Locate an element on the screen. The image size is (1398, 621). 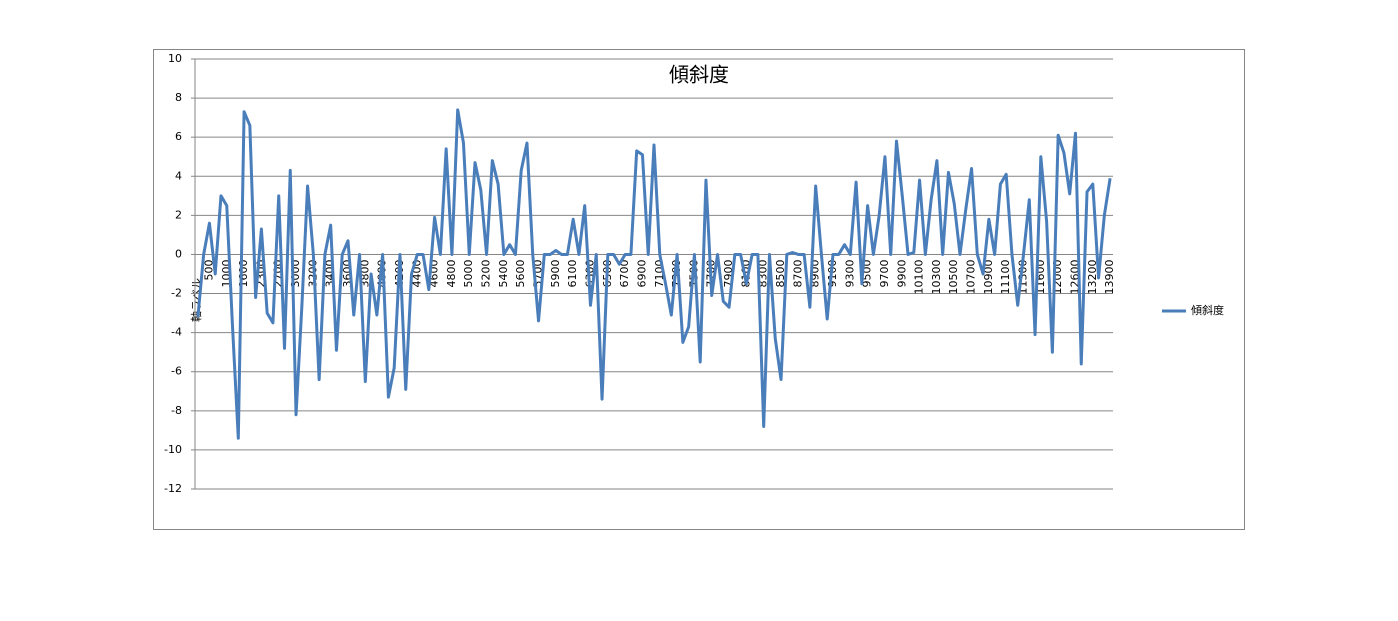
x-tick-label: 5900 is located at coordinates (555, 273).